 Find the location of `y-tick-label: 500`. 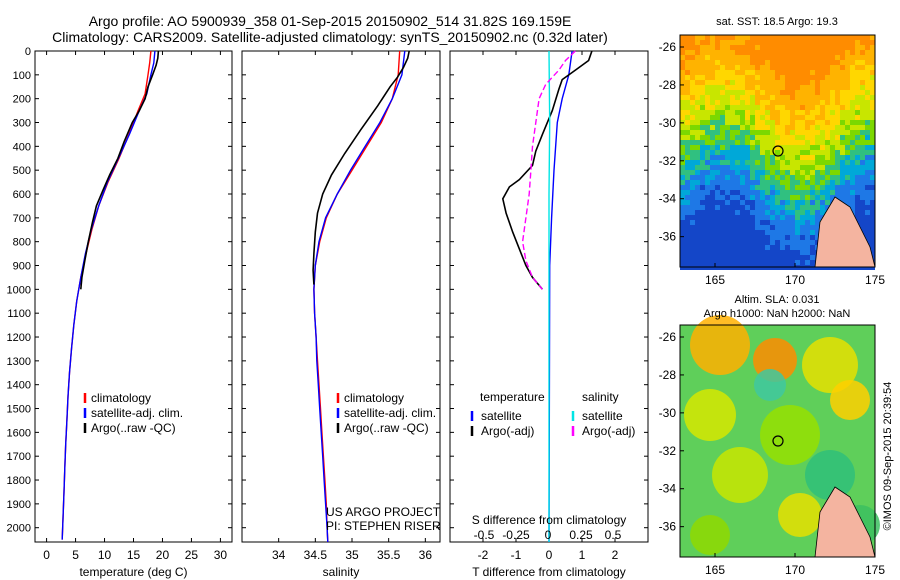

y-tick-label: 500 is located at coordinates (22, 171).